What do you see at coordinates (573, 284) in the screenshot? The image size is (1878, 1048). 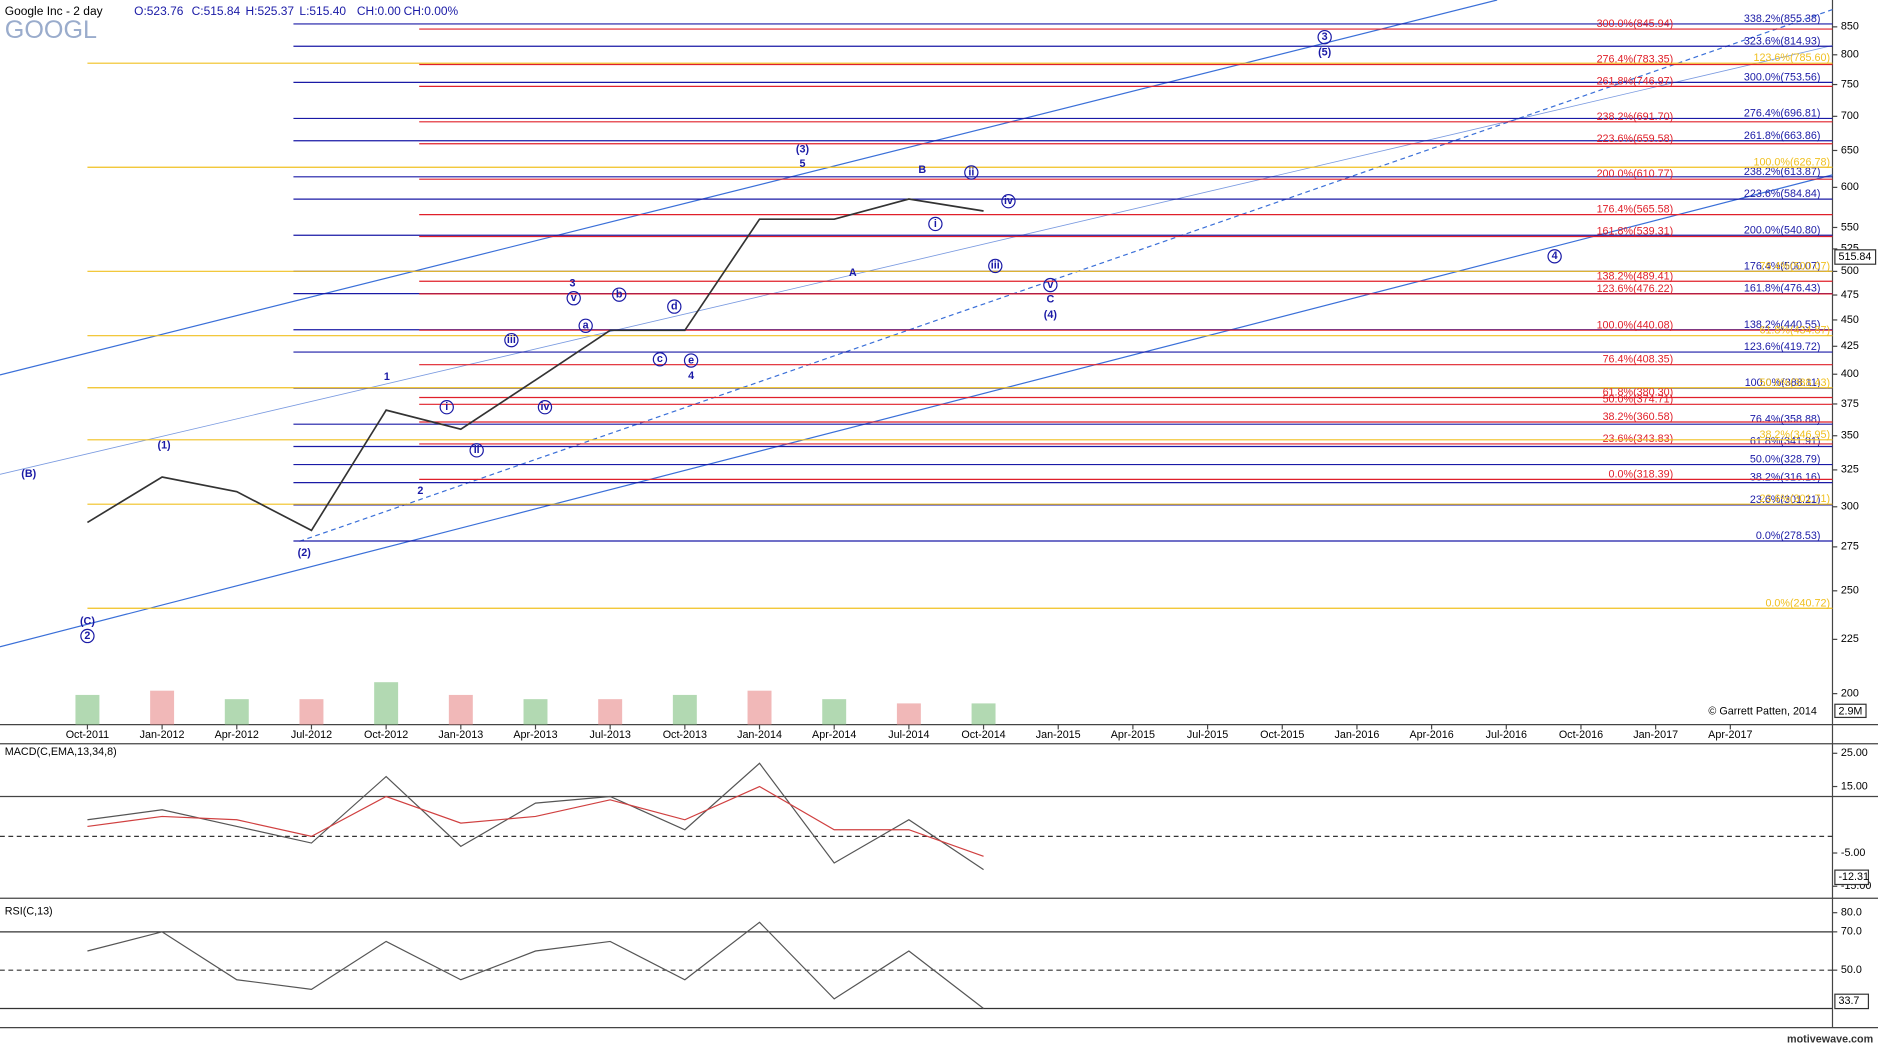 I see `wave-label: 3` at bounding box center [573, 284].